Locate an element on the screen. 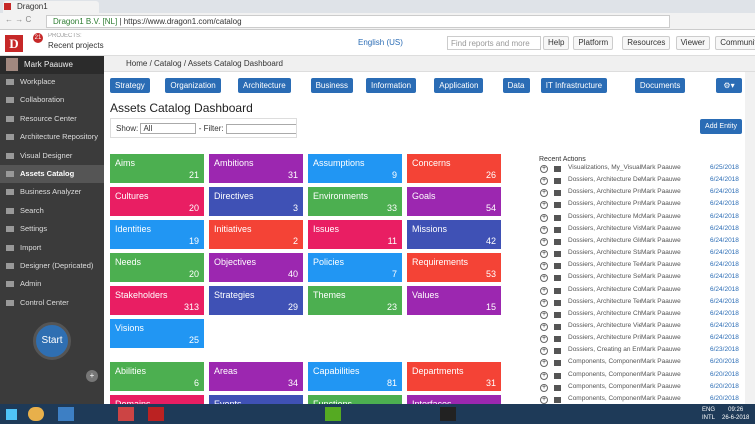 This screenshot has width=755, height=424. recent-item: Dossiers, Architecture Mod is located at coordinates (604, 216).